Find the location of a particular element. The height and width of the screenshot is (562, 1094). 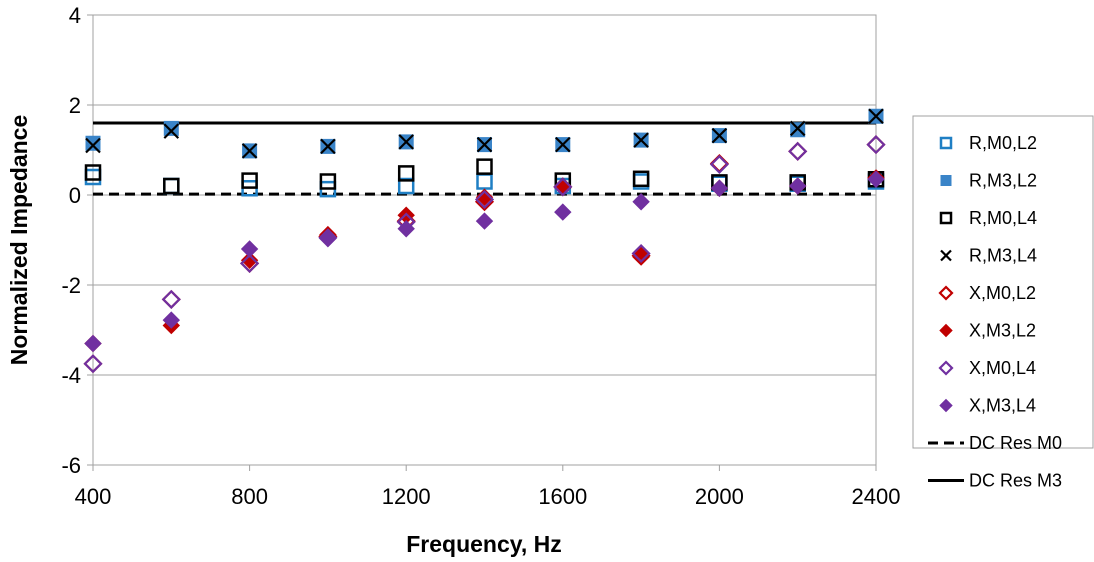

x-axis-title: Frequency, Hz is located at coordinates (484, 544).